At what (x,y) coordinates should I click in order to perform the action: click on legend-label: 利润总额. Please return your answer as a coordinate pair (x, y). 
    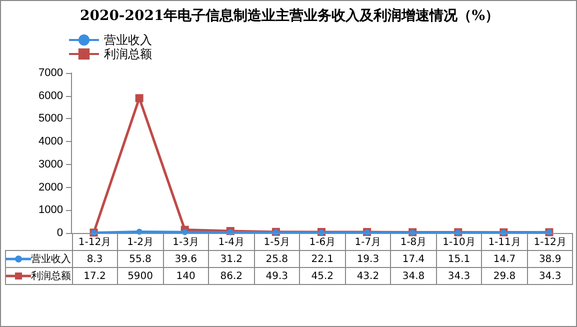
    Looking at the image, I should click on (128, 54).